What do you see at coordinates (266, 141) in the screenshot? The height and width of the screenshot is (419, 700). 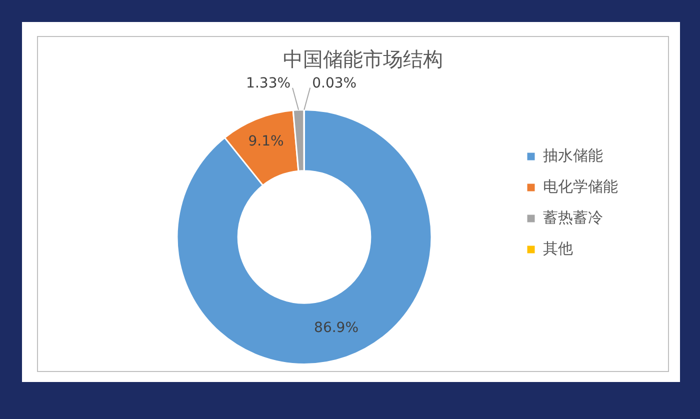 I see `data-label: 9.1%` at bounding box center [266, 141].